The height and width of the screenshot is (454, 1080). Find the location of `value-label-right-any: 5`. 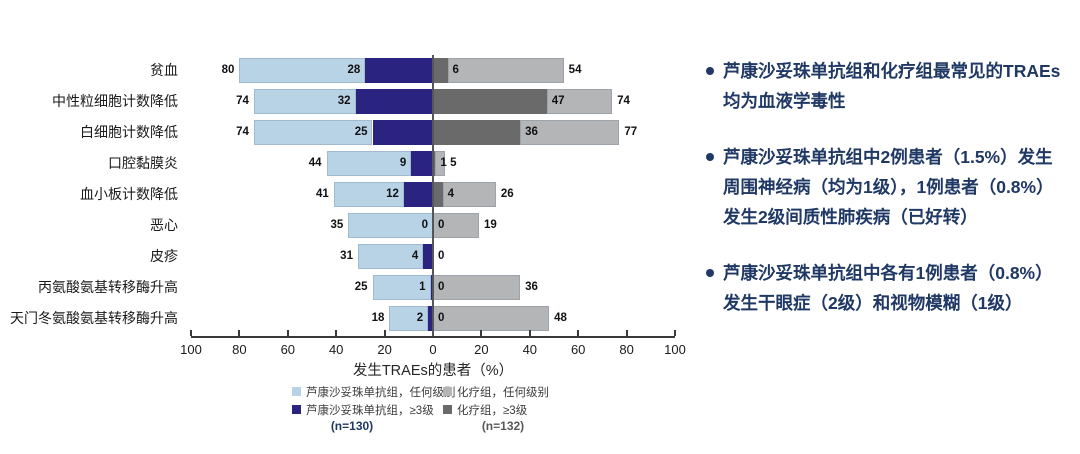

value-label-right-any: 5 is located at coordinates (453, 163).